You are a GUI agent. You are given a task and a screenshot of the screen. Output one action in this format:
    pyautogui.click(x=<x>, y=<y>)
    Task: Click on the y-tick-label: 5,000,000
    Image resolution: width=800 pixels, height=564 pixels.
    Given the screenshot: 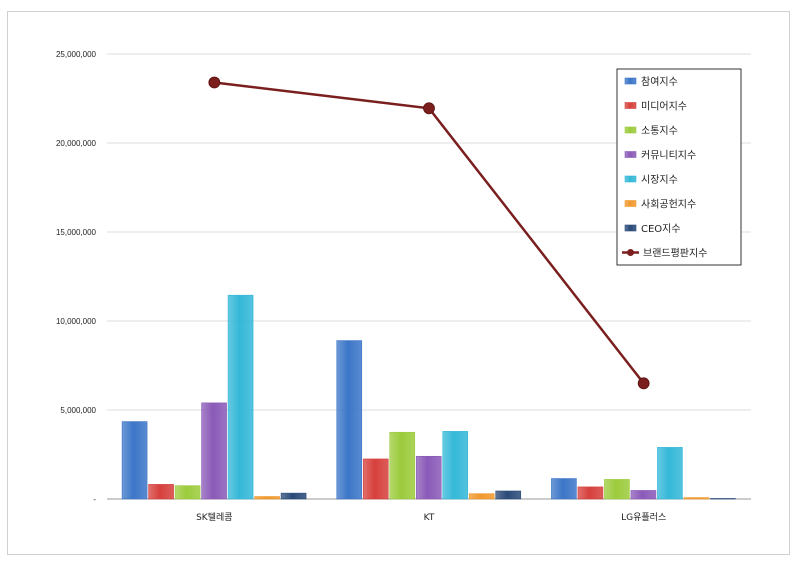 What is the action you would take?
    pyautogui.click(x=78, y=410)
    